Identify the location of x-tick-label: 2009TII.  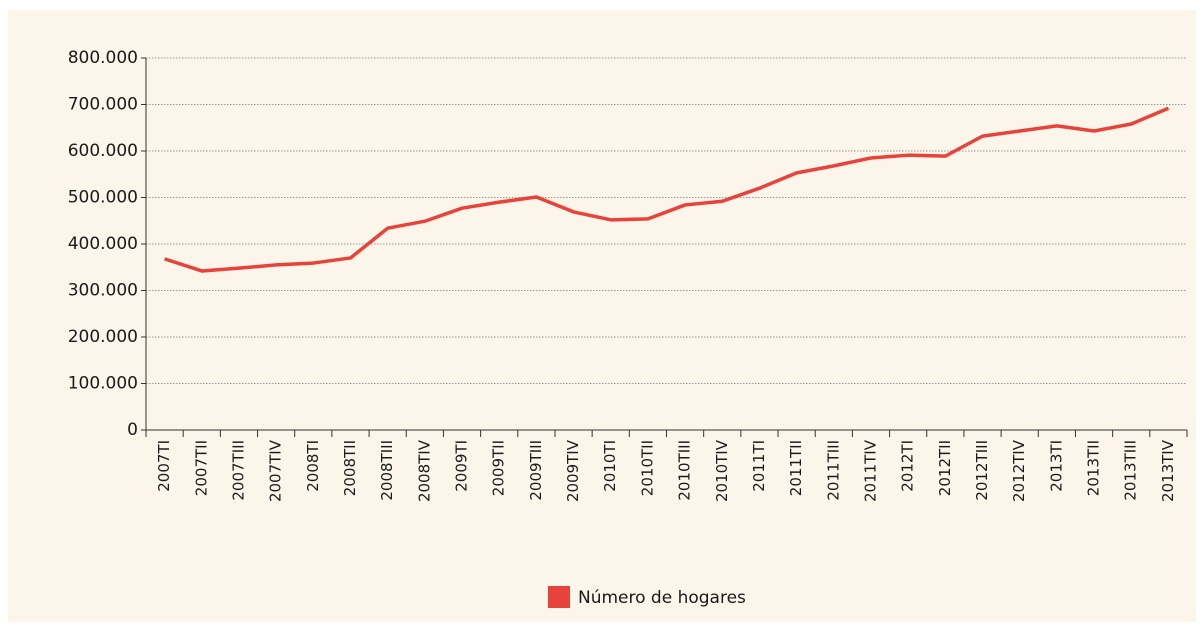
(499, 468).